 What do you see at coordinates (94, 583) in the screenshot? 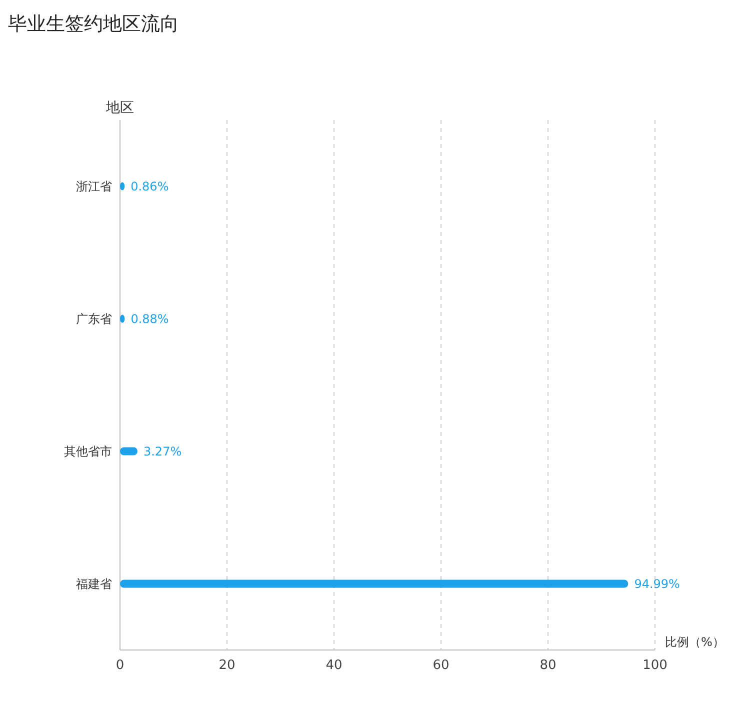
I see `y-tick-label: 福建省` at bounding box center [94, 583].